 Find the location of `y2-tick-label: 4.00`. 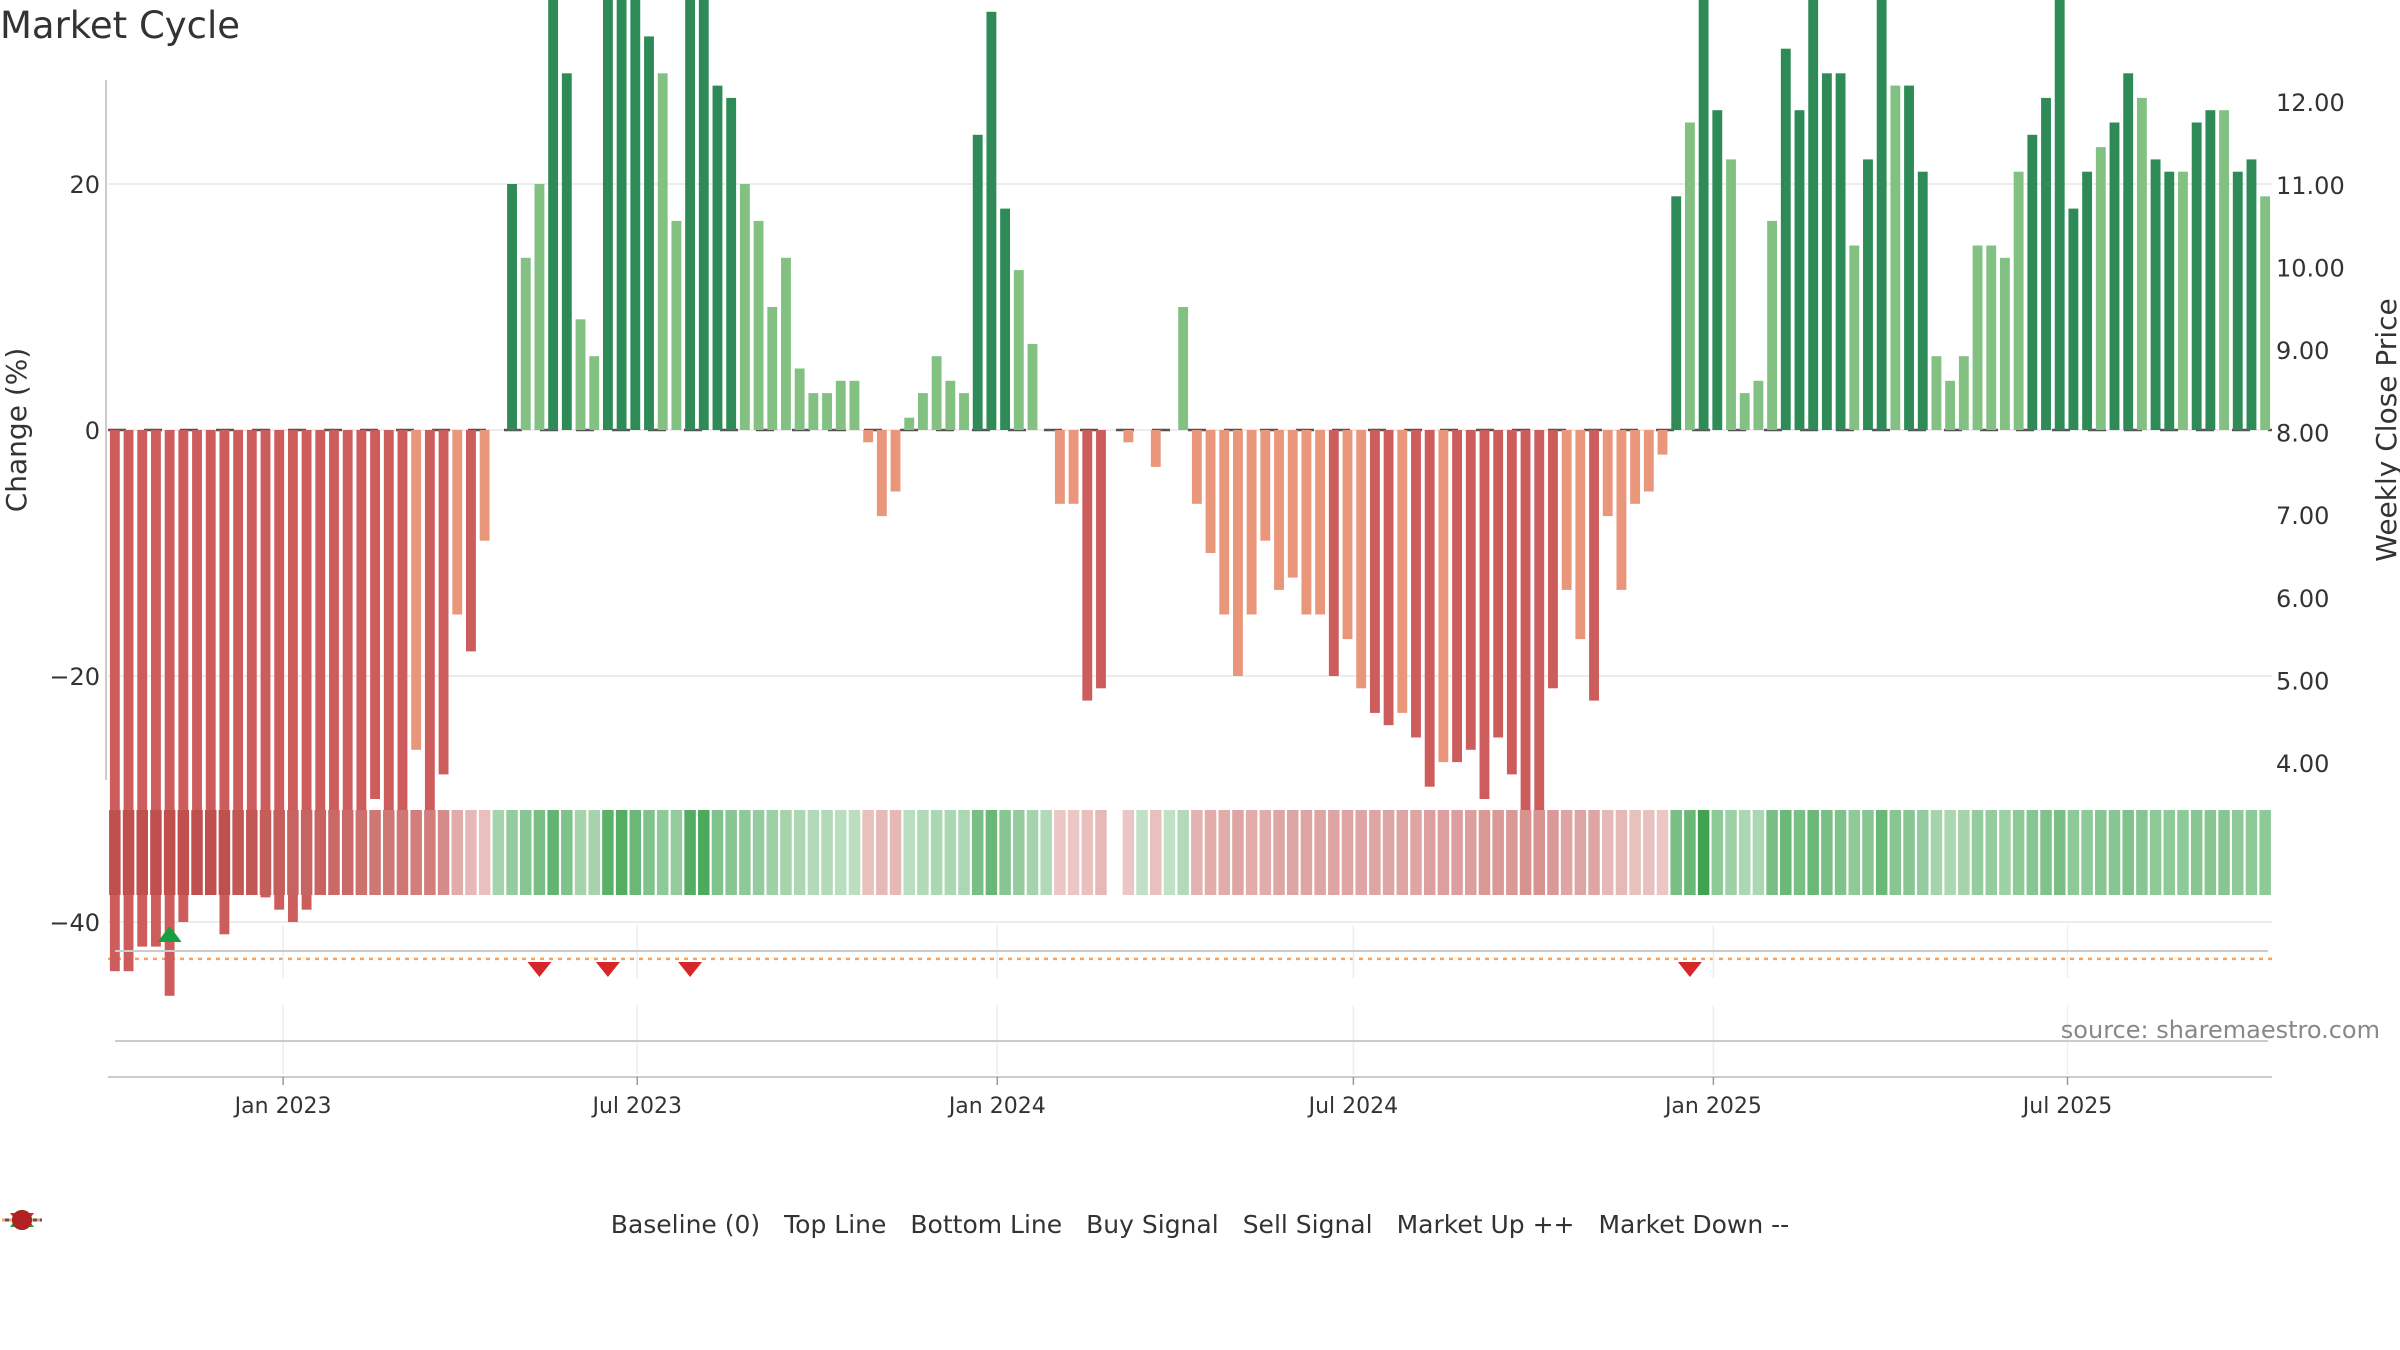

y2-tick-label: 4.00 is located at coordinates (2302, 764).